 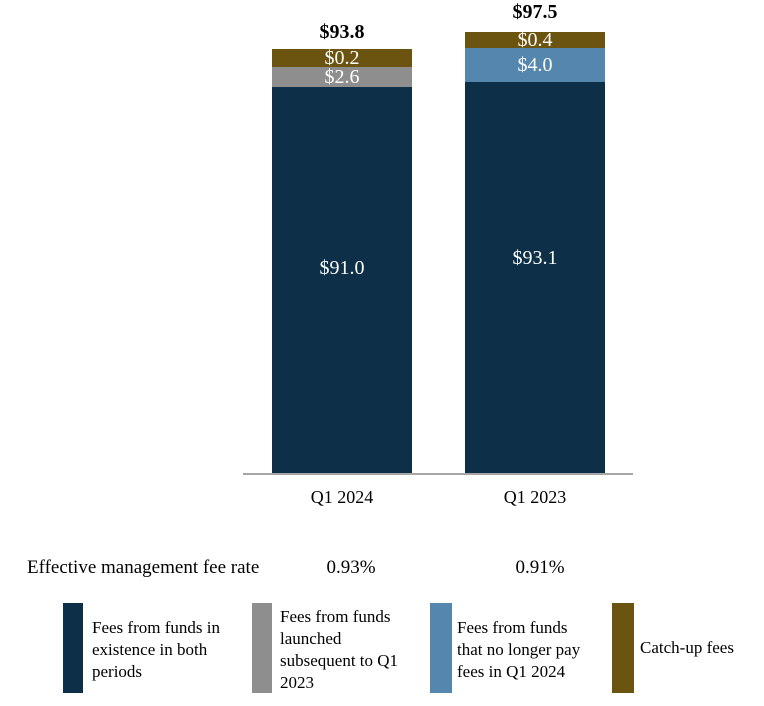 I want to click on legend-label-line: Fees from funds in, so click(x=156, y=627).